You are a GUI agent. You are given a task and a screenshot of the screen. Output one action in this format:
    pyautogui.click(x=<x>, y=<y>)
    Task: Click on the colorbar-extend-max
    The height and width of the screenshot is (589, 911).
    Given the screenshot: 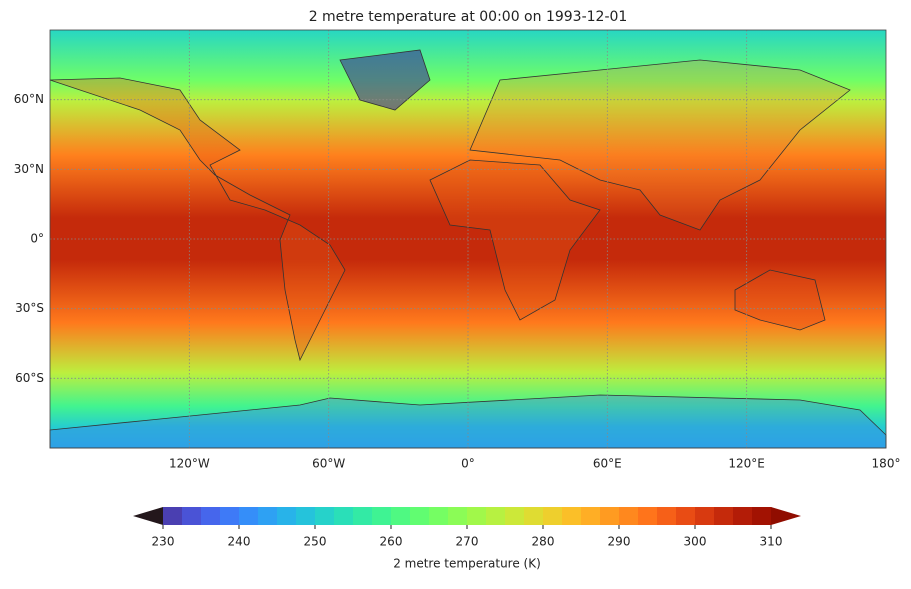 What is the action you would take?
    pyautogui.click(x=786, y=516)
    